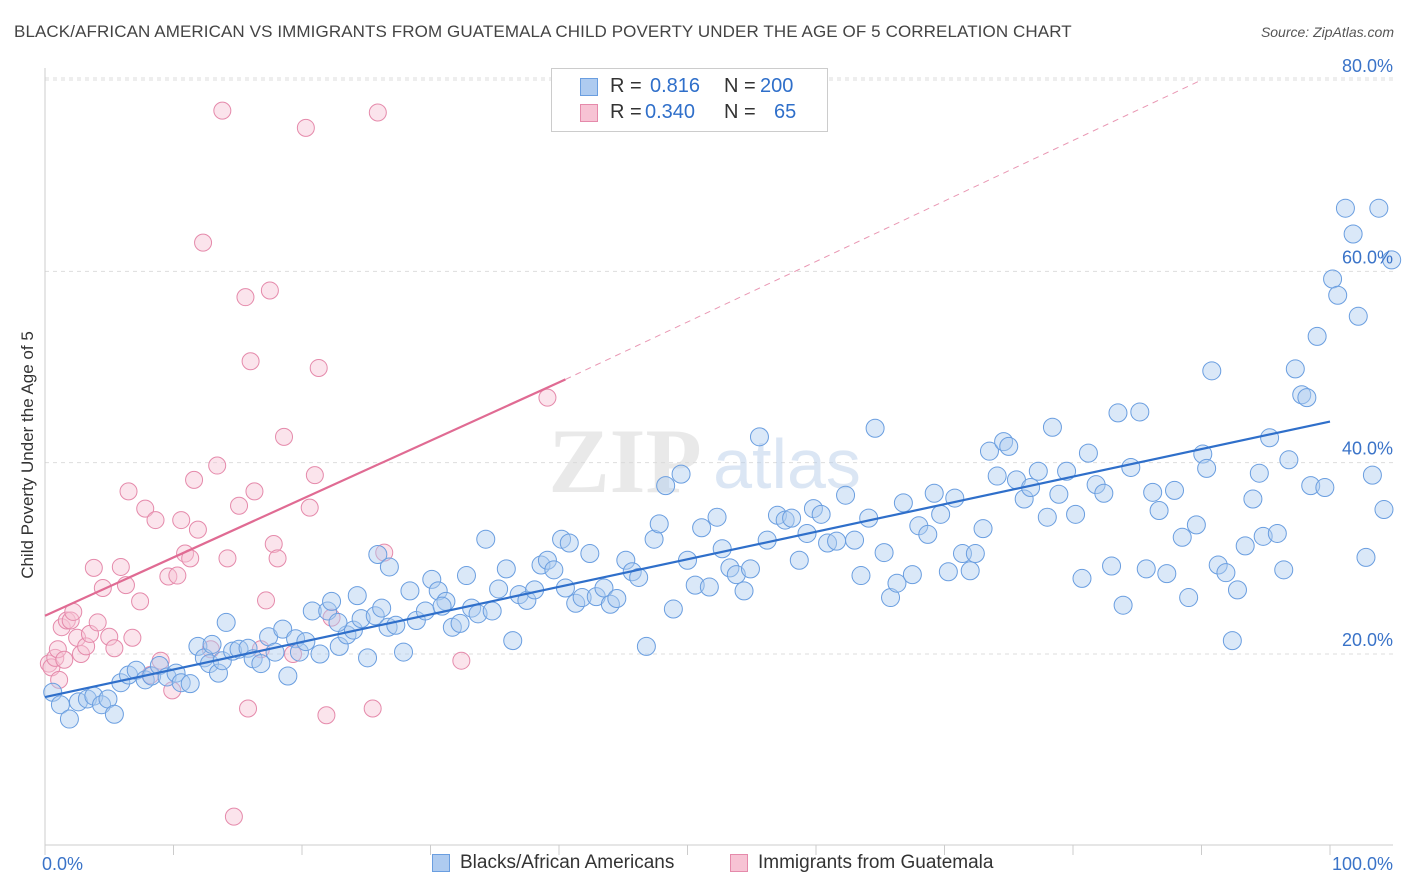 This screenshot has width=1406, height=892. Describe the element at coordinates (876, 862) in the screenshot. I see `legend-label-guatemala: Immigrants from Guatemala` at that location.